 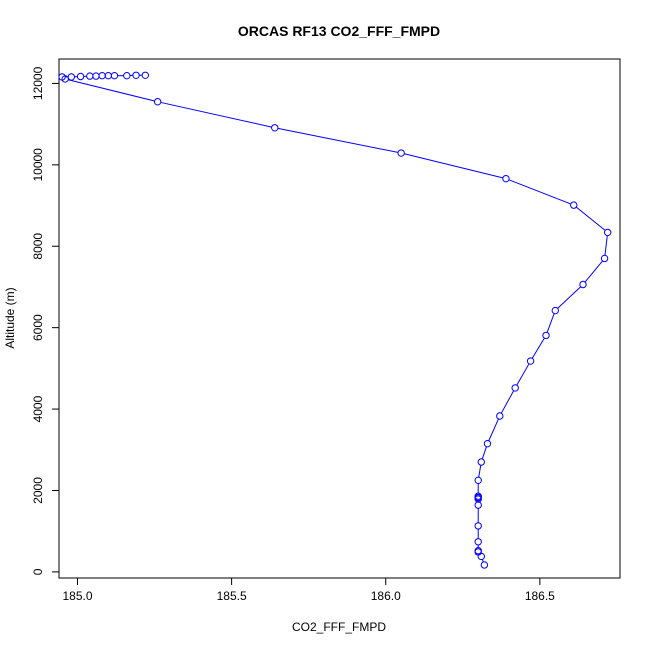 I want to click on x-axis: 185.0 185.5 186.0 186.5, so click(x=308, y=590).